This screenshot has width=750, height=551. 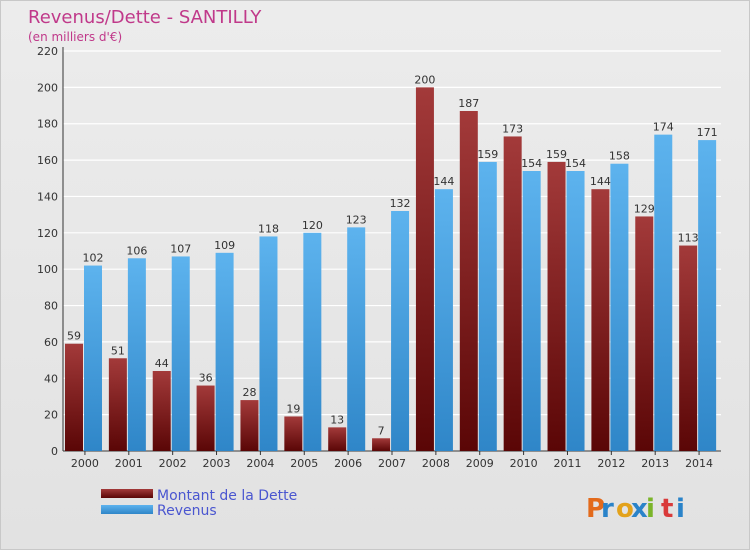 What do you see at coordinates (400, 203) in the screenshot?
I see `revenus-value-label: 132` at bounding box center [400, 203].